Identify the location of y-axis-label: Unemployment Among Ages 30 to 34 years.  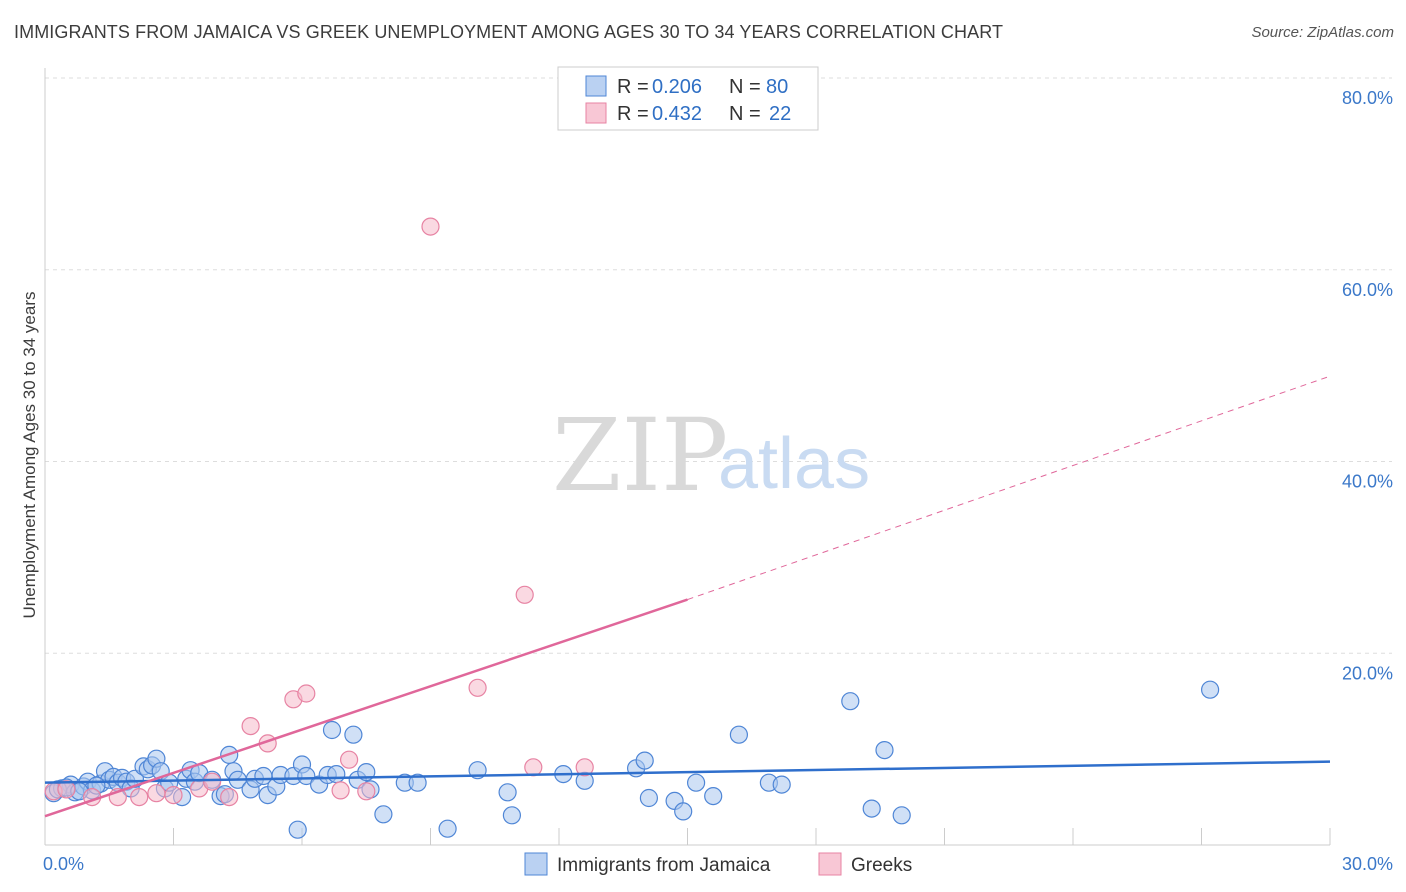
(29, 455).